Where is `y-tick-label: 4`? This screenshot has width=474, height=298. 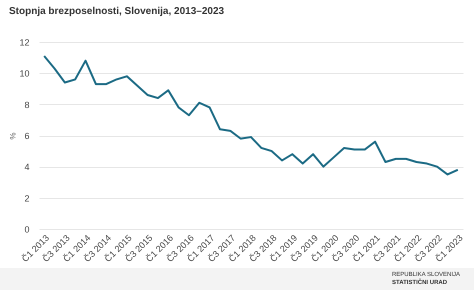
y-tick-label: 4 is located at coordinates (27, 167).